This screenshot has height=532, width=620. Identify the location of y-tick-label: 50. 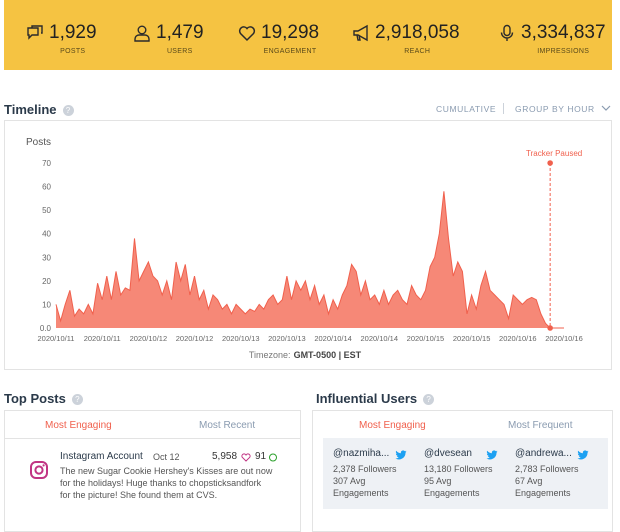
(46, 210).